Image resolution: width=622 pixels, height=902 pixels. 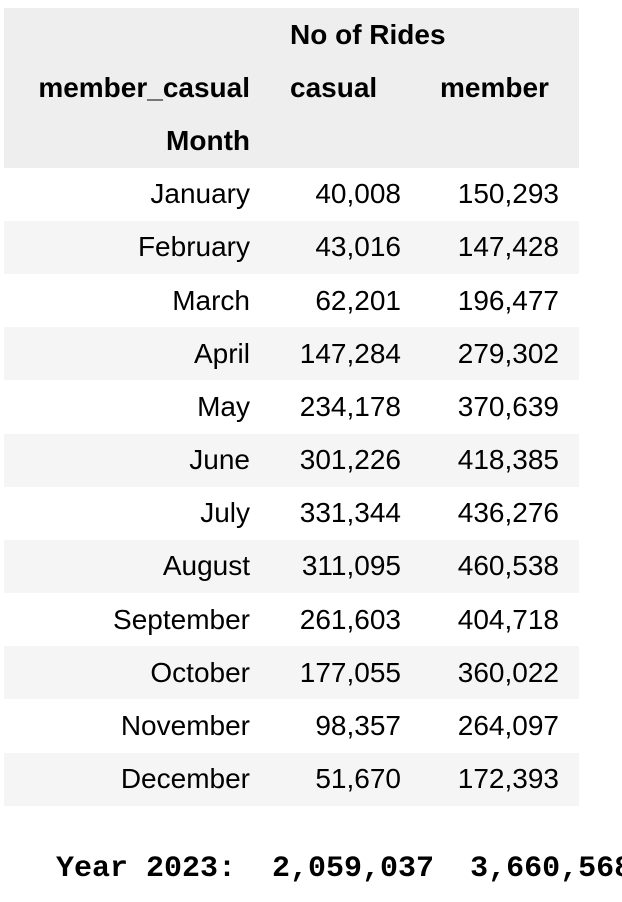 I want to click on member-cell: 172,393, so click(x=508, y=779).